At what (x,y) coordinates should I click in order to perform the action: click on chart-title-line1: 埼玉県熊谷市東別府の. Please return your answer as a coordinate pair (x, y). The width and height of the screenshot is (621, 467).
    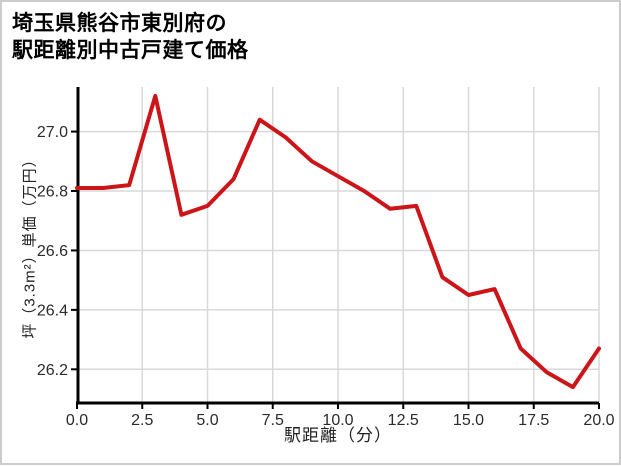
    Looking at the image, I should click on (119, 23).